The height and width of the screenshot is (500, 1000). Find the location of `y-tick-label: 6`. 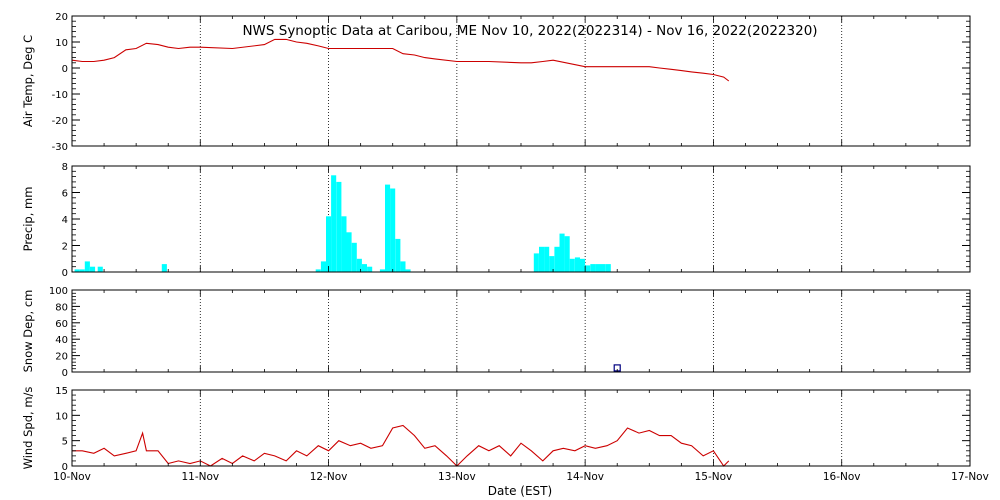

y-tick-label: 6 is located at coordinates (65, 194).